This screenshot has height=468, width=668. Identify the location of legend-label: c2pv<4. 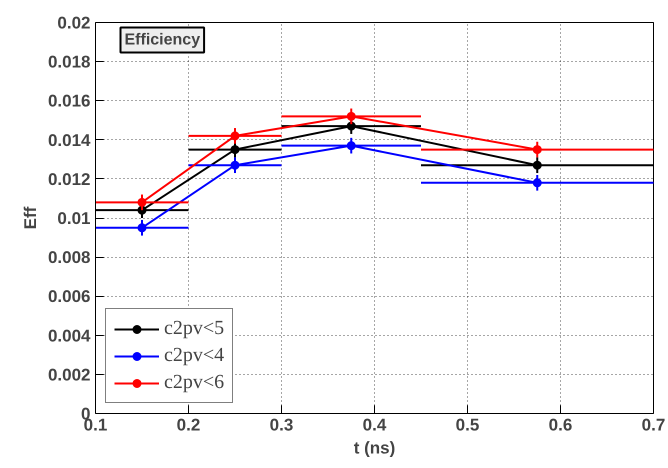
(194, 355).